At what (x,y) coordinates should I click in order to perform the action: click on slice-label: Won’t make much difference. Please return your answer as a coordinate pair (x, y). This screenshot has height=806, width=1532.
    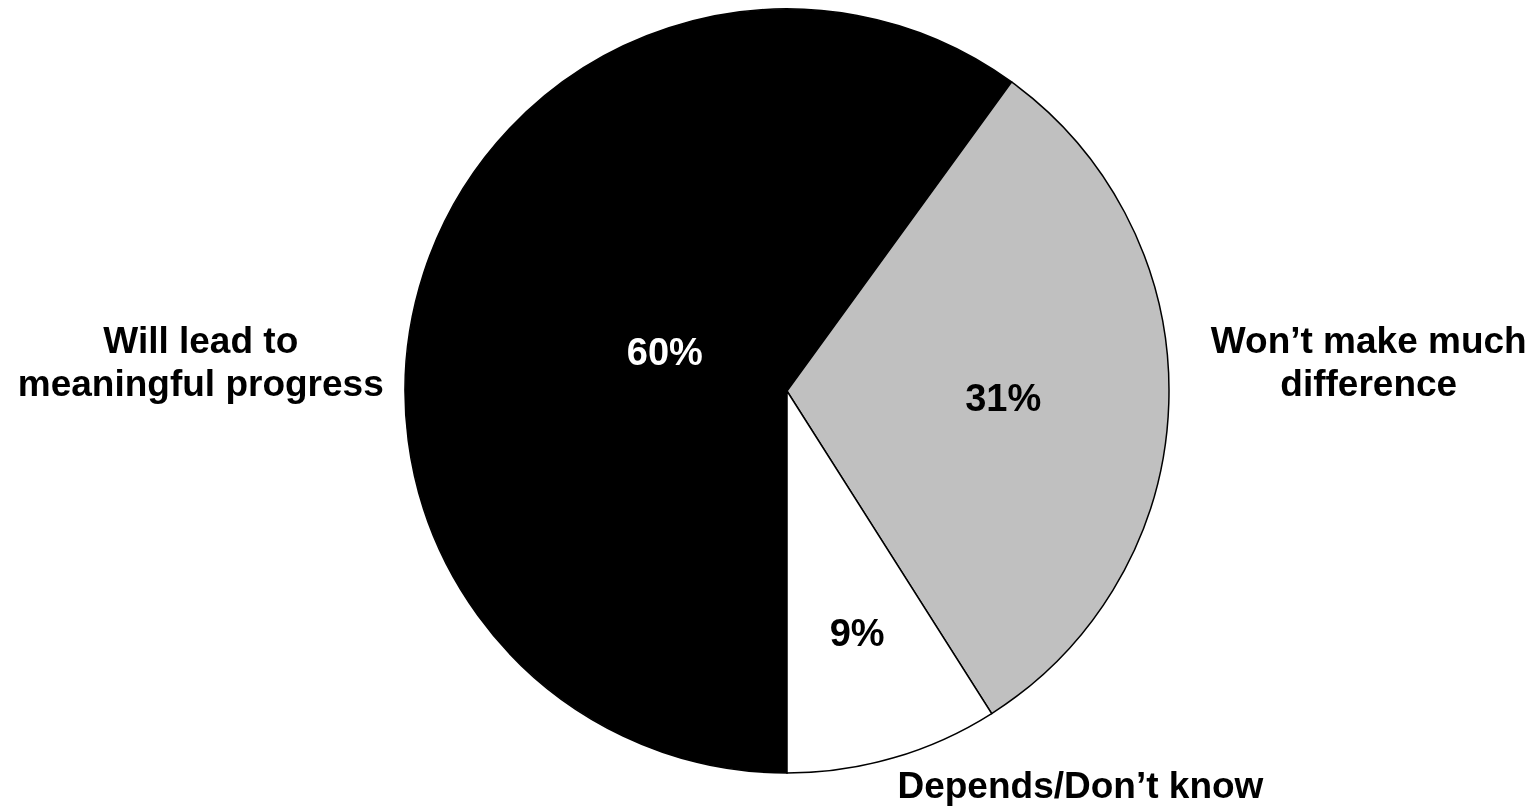
    Looking at the image, I should click on (1368, 362).